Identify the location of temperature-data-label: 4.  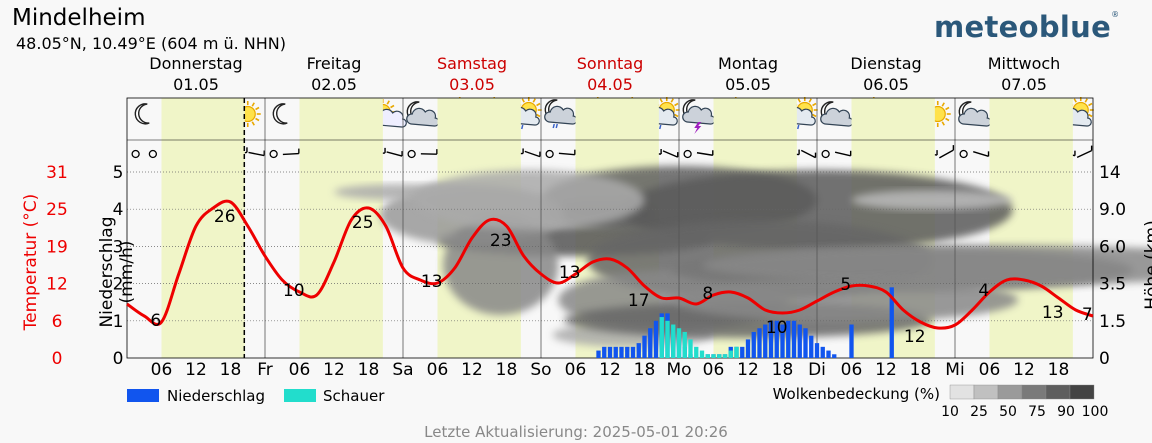
(983, 291).